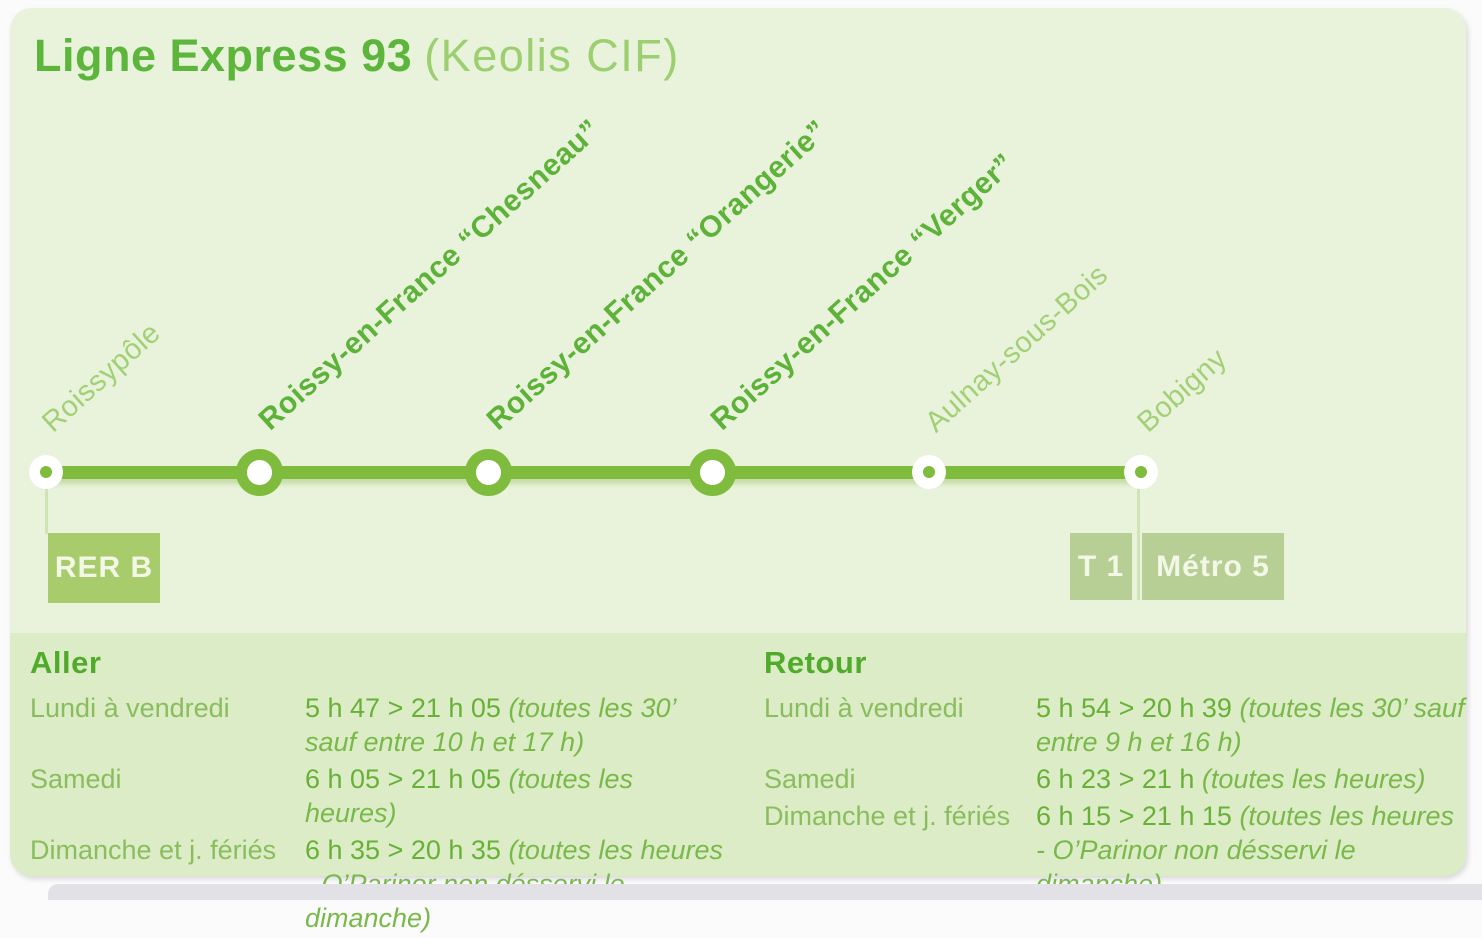 The image size is (1482, 938). I want to click on station-dot-aulnay, so click(929, 472).